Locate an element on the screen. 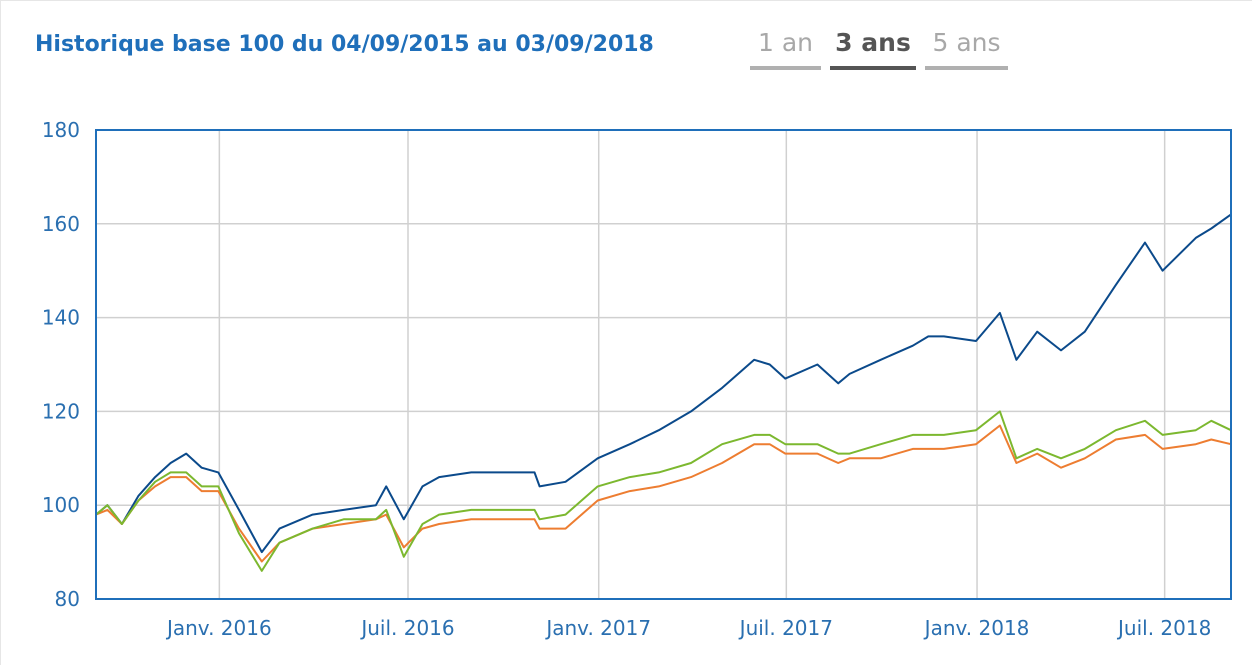  x-tick-label: Janv. 2018 is located at coordinates (976, 628).